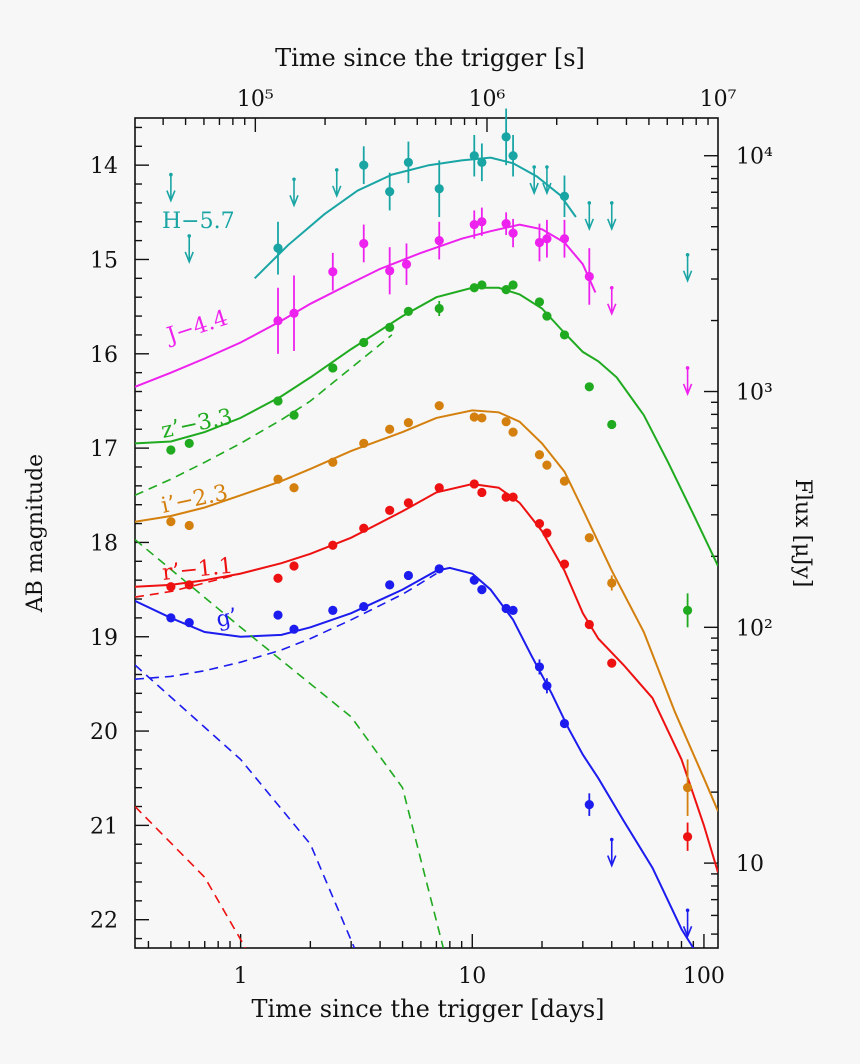 The image size is (860, 1064). What do you see at coordinates (241, 976) in the screenshot?
I see `x-tick-label: 1` at bounding box center [241, 976].